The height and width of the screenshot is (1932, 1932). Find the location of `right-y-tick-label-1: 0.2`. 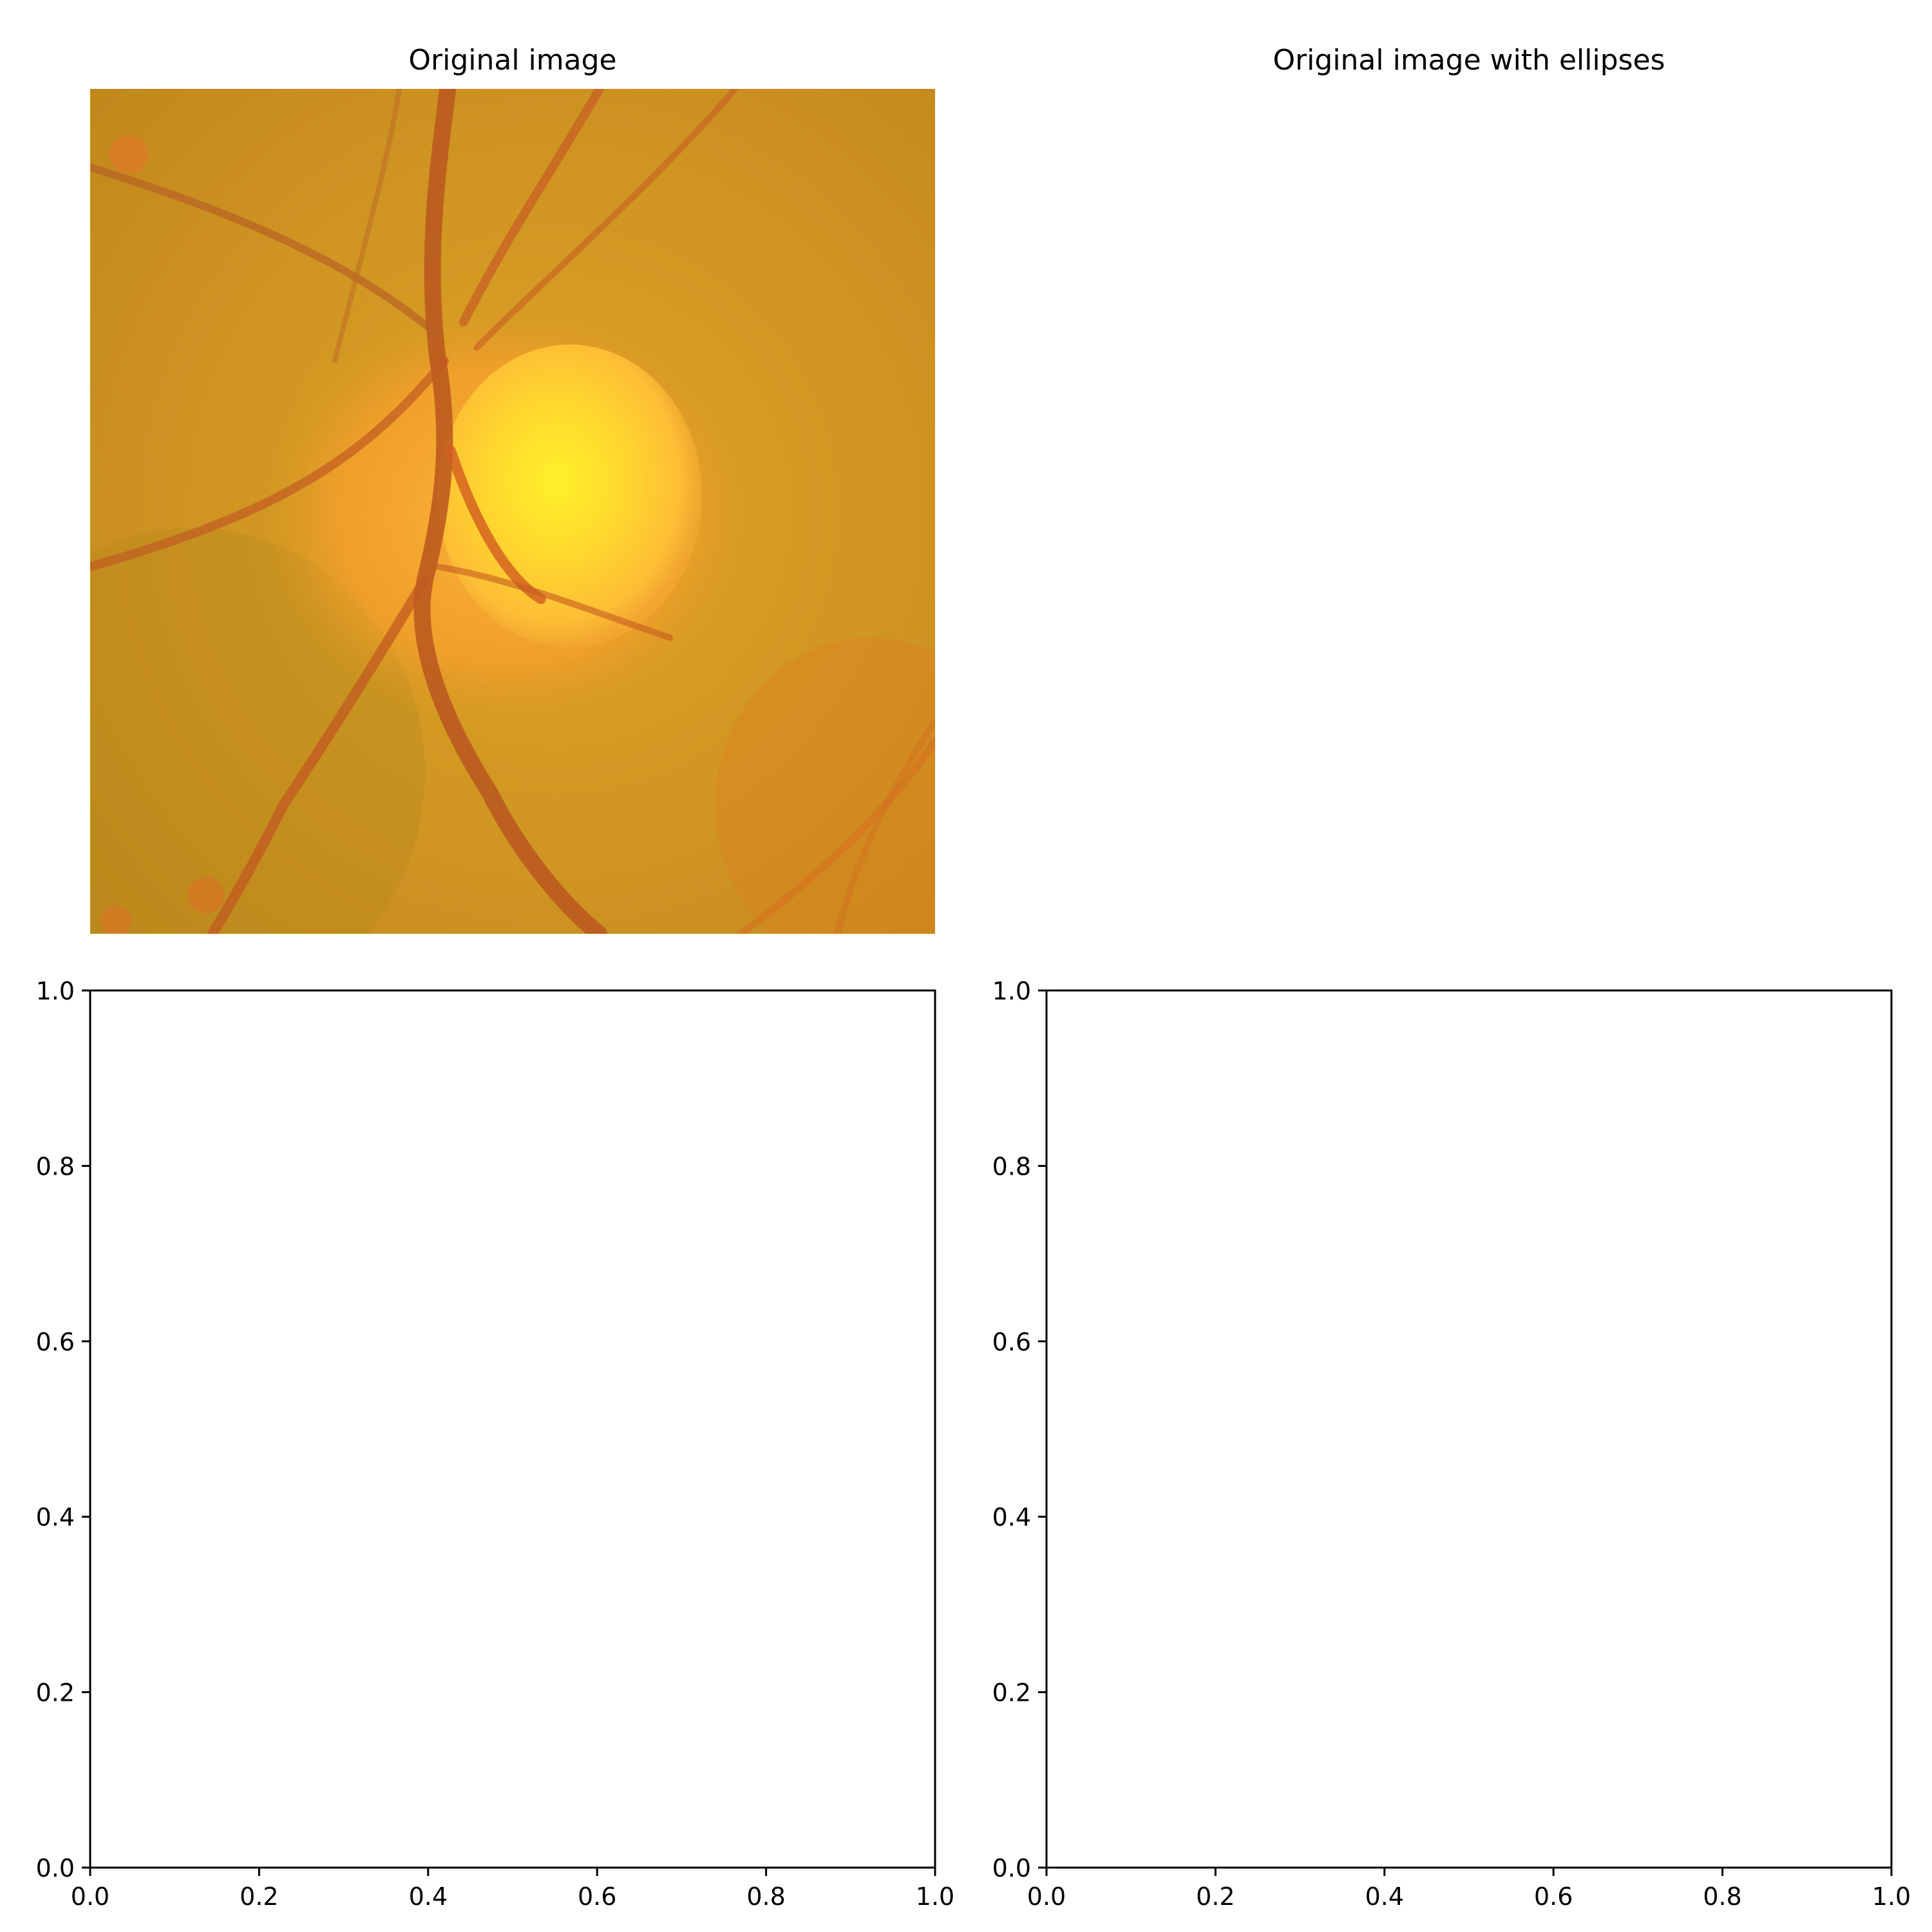

right-y-tick-label-1: 0.2 is located at coordinates (1011, 1693).